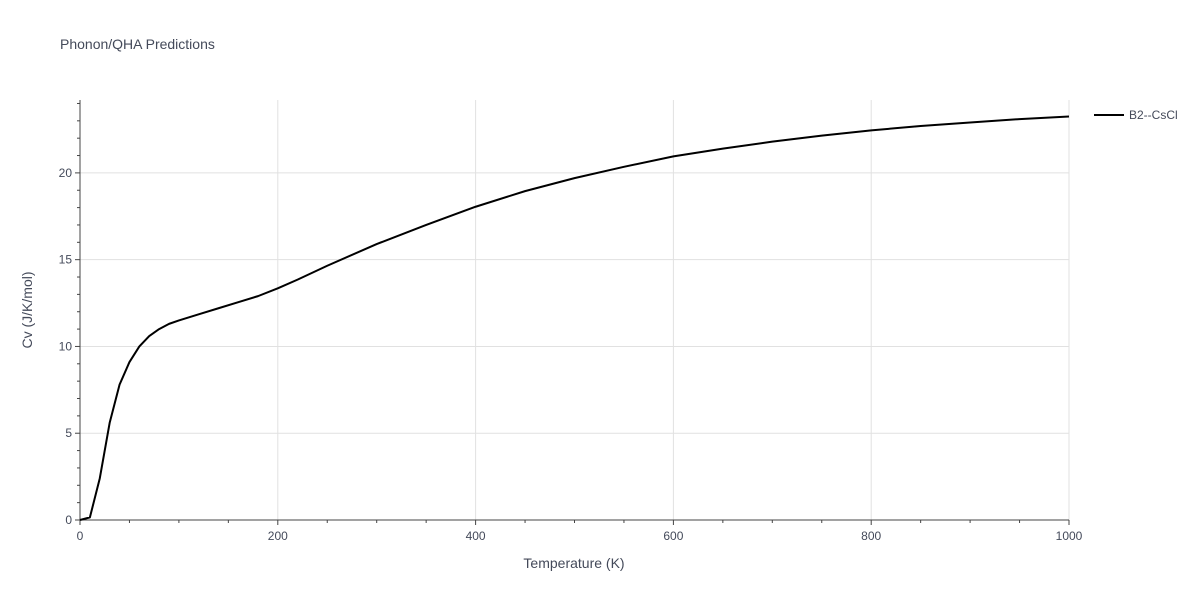 The width and height of the screenshot is (1200, 600). Describe the element at coordinates (137, 44) in the screenshot. I see `chart-title: Phonon/QHA Predictions` at that location.